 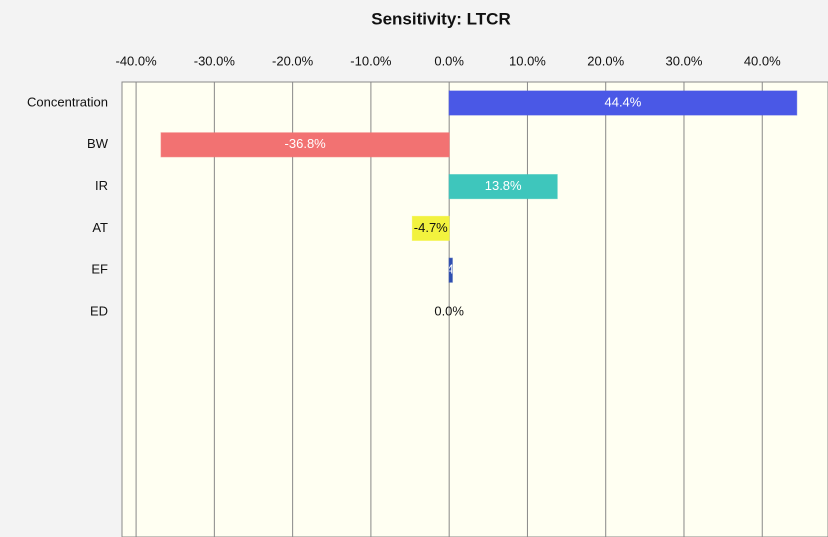 I want to click on x-tick-label: 20.0%, so click(x=605, y=60).